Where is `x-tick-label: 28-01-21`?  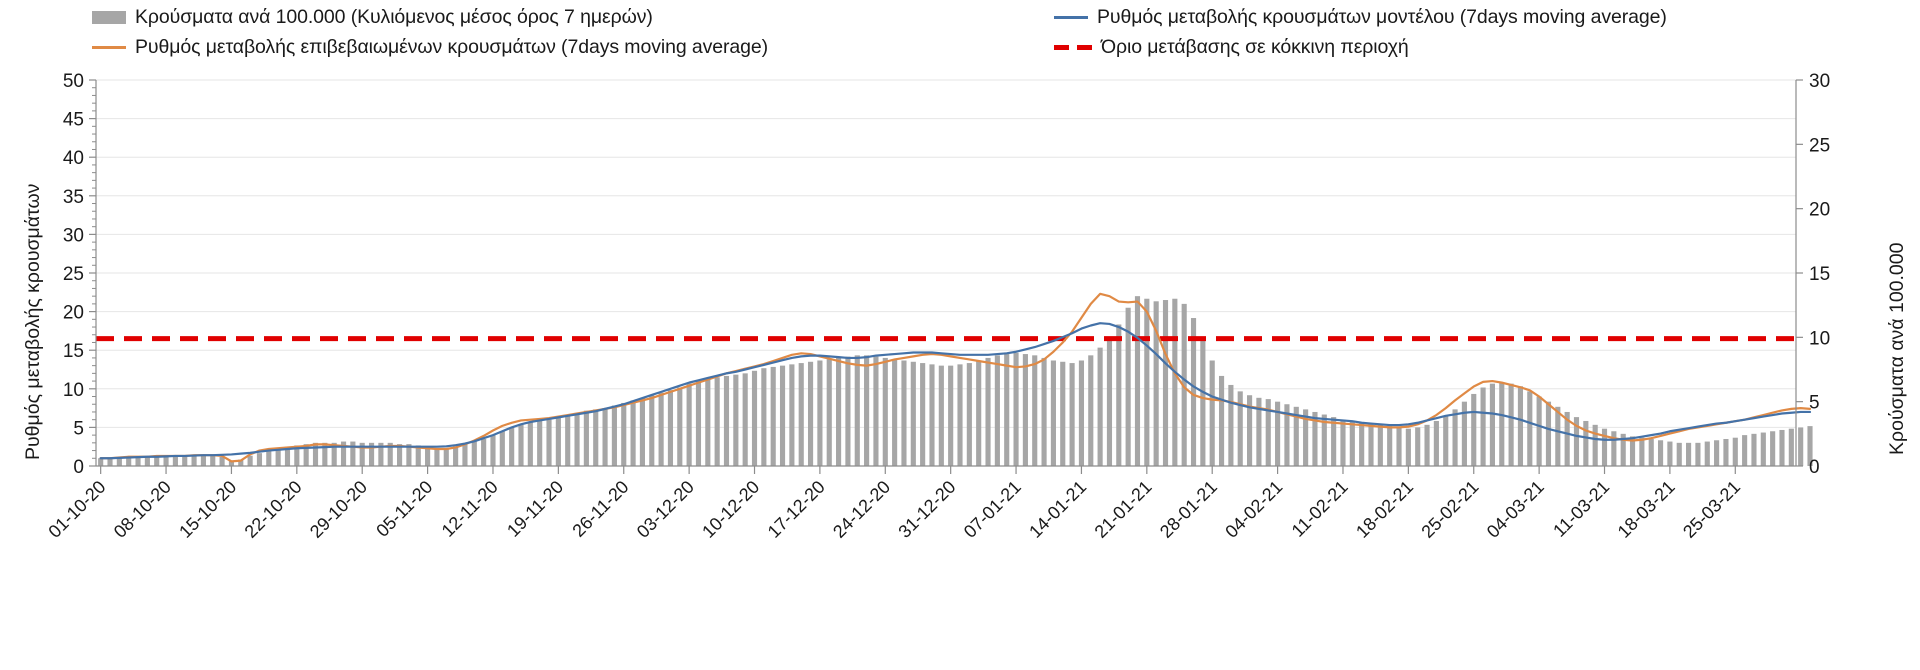
x-tick-label: 28-01-21 is located at coordinates (1188, 509).